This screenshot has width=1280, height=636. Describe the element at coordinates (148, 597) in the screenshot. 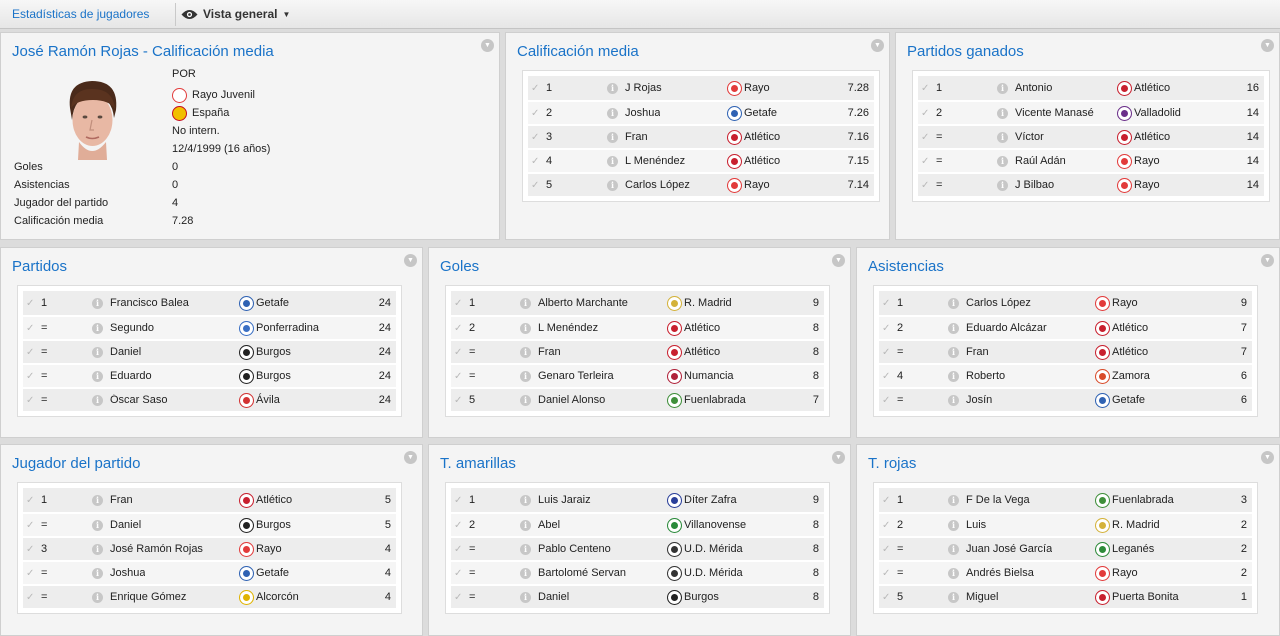

I see `player-name: Enrique Gómez` at that location.